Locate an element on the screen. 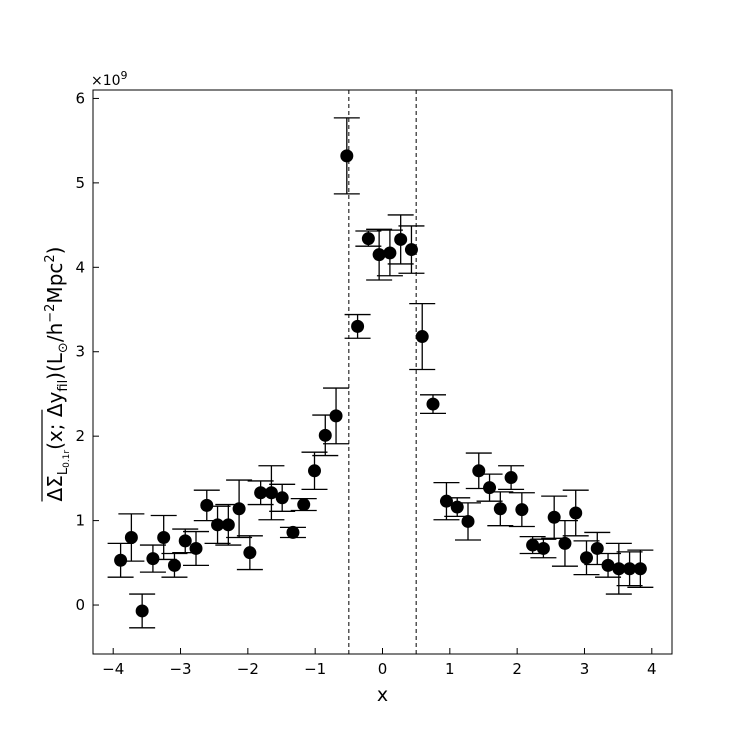 The image size is (747, 747). y-label-units-exp2: 2 is located at coordinates (50, 258).